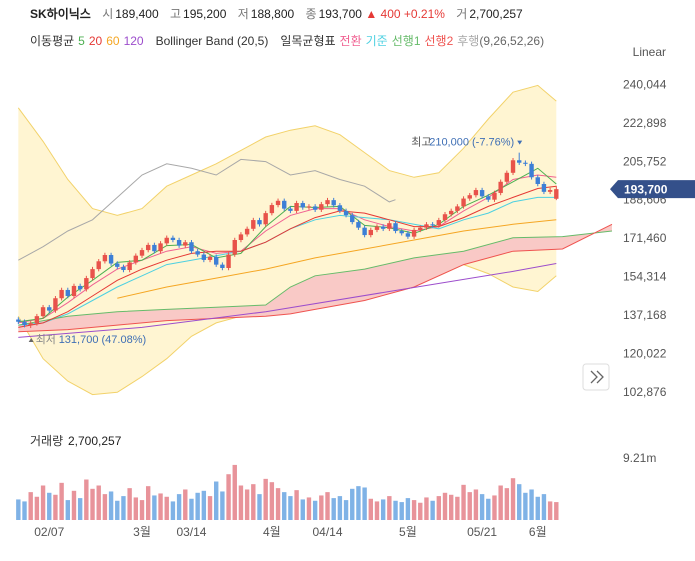  Describe the element at coordinates (482, 532) in the screenshot. I see `x-tick-label: 05/21` at that location.